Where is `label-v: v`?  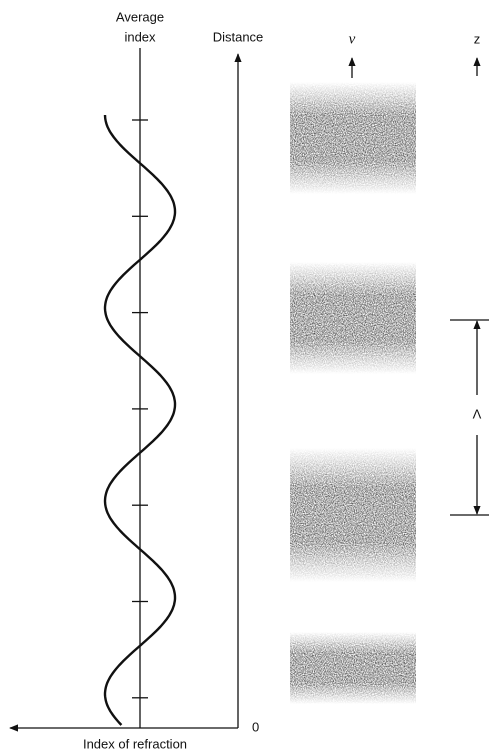
label-v: v is located at coordinates (352, 39).